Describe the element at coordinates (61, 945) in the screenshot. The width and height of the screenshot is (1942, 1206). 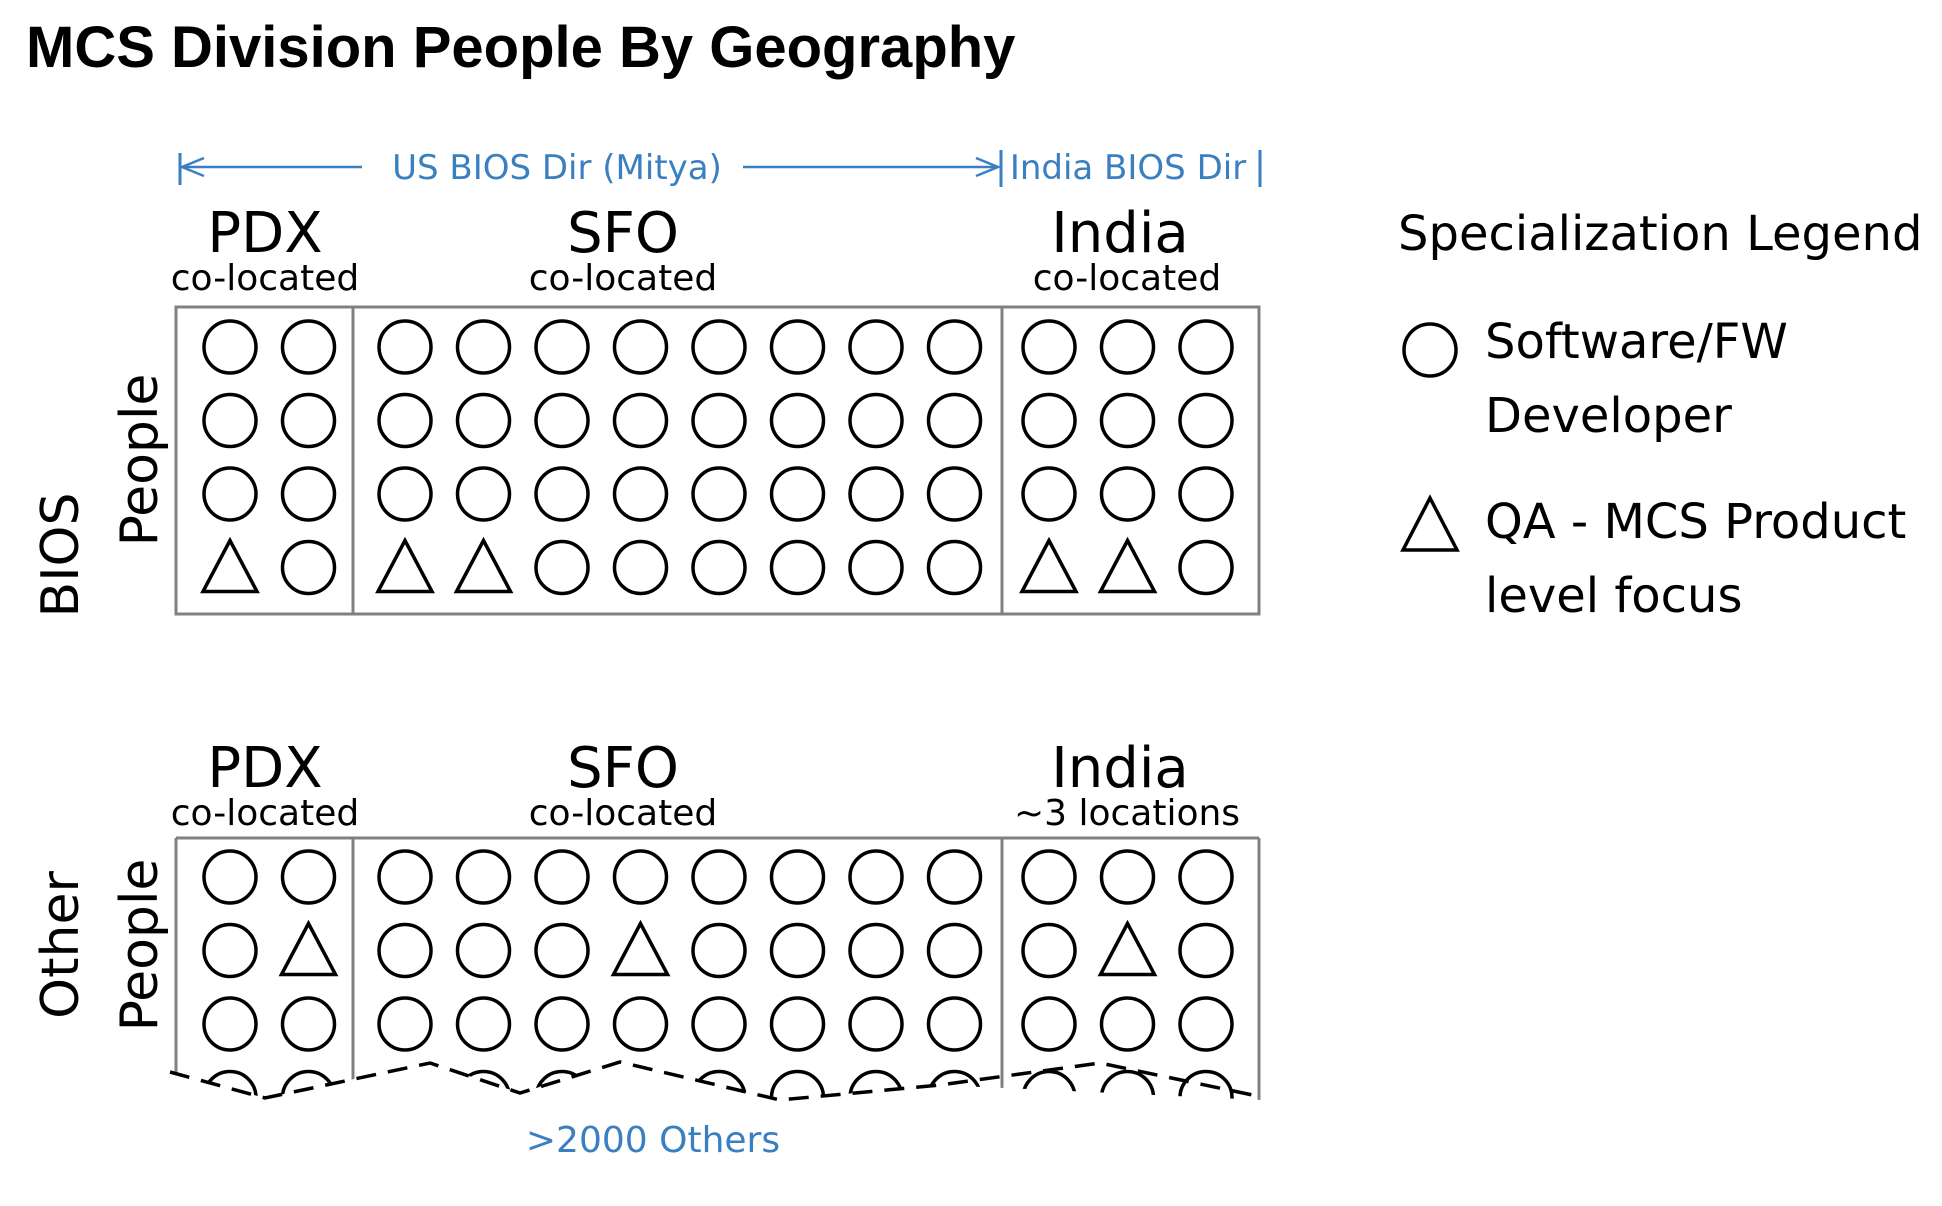
I see `section-label-line1: Other` at that location.